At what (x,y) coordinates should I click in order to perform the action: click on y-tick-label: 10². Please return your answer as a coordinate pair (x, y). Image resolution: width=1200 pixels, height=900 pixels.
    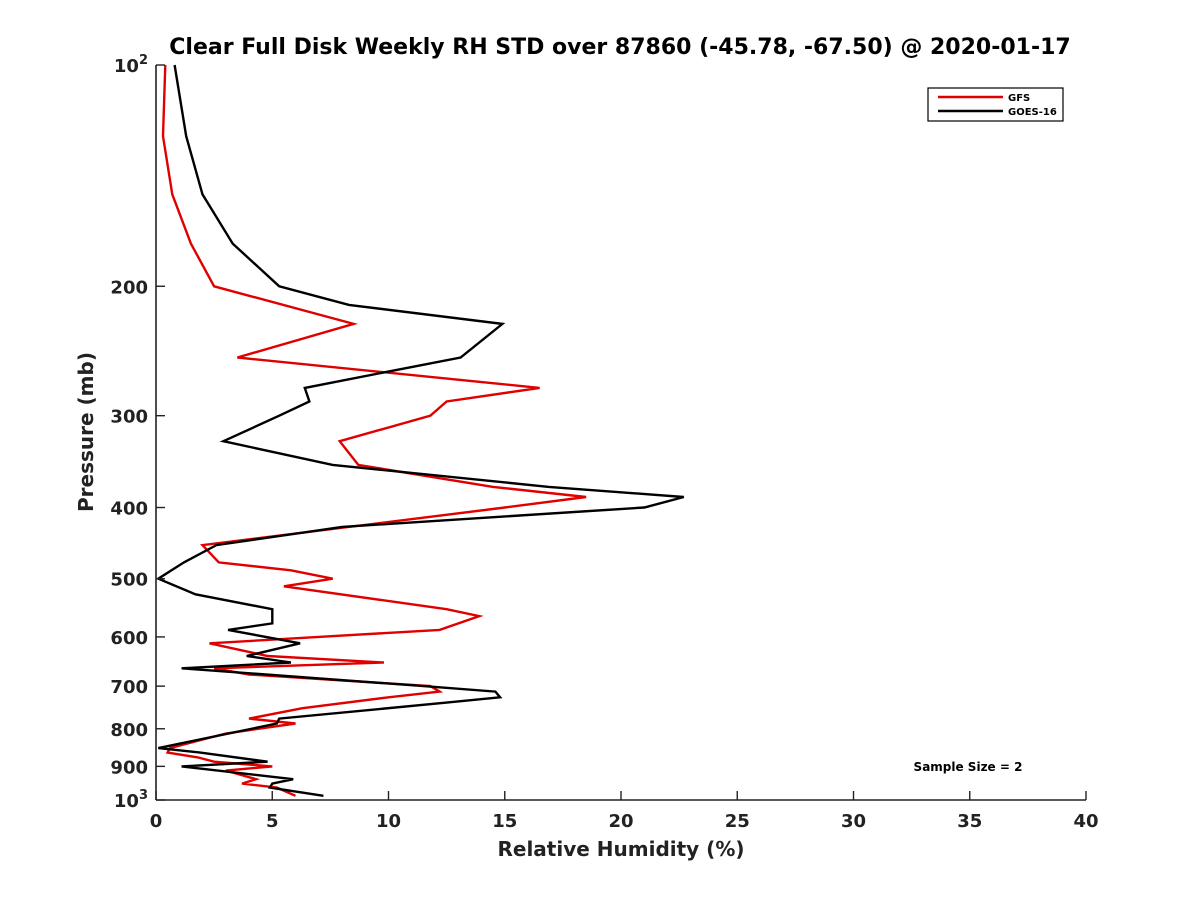
    Looking at the image, I should click on (131, 65).